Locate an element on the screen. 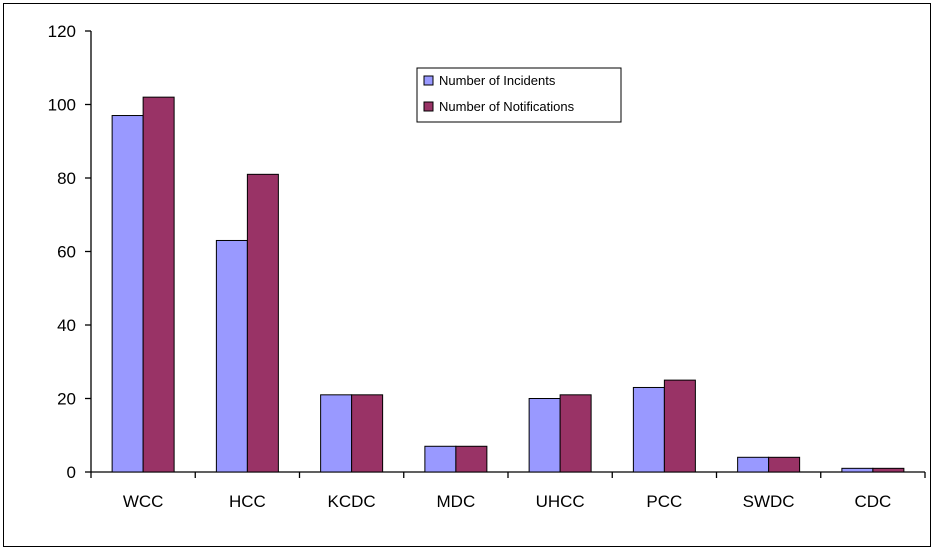  x-tick-label: PCC is located at coordinates (664, 501).